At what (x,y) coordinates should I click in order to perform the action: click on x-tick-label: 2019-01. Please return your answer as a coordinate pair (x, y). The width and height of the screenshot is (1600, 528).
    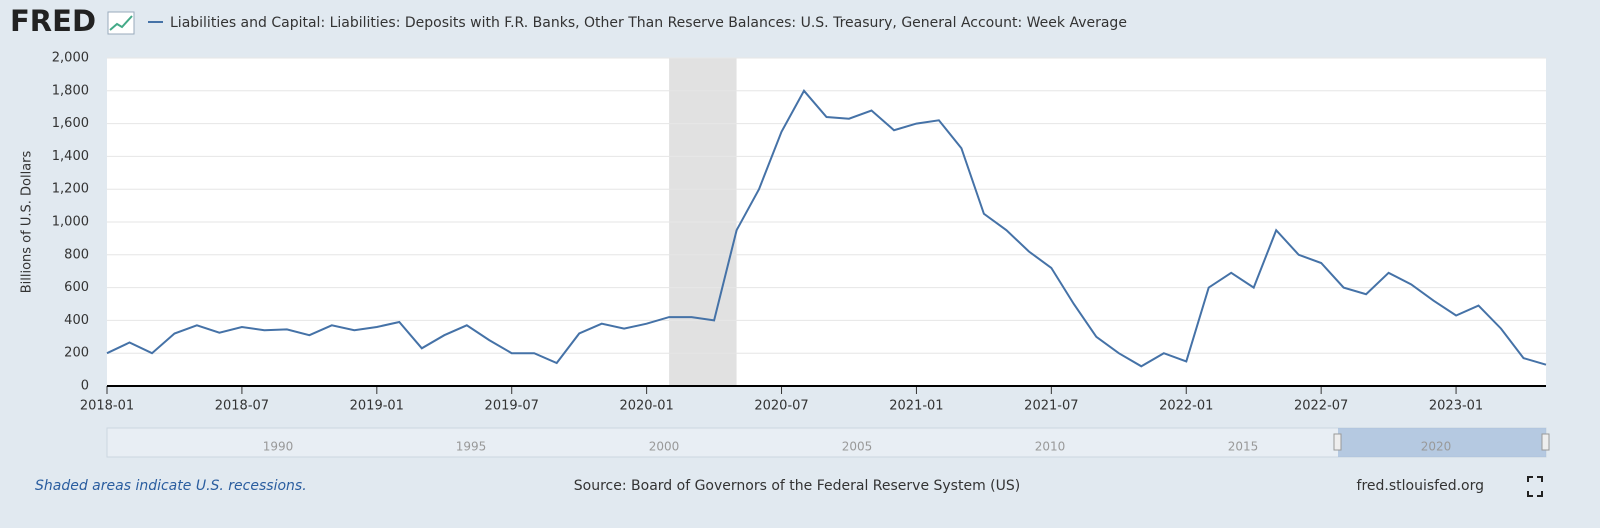
    Looking at the image, I should click on (377, 406).